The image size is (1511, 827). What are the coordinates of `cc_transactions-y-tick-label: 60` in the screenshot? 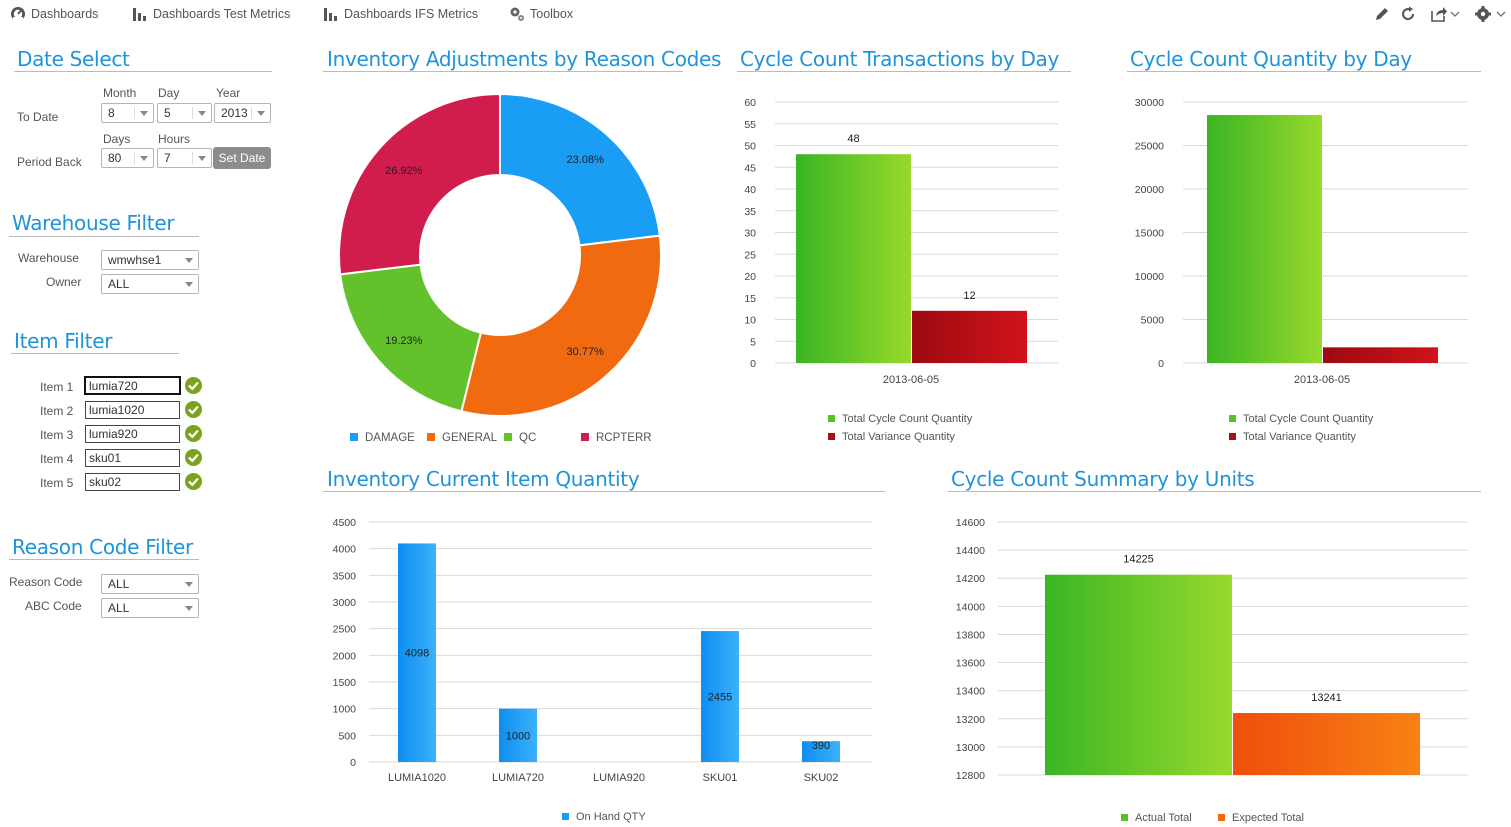 It's located at (750, 103).